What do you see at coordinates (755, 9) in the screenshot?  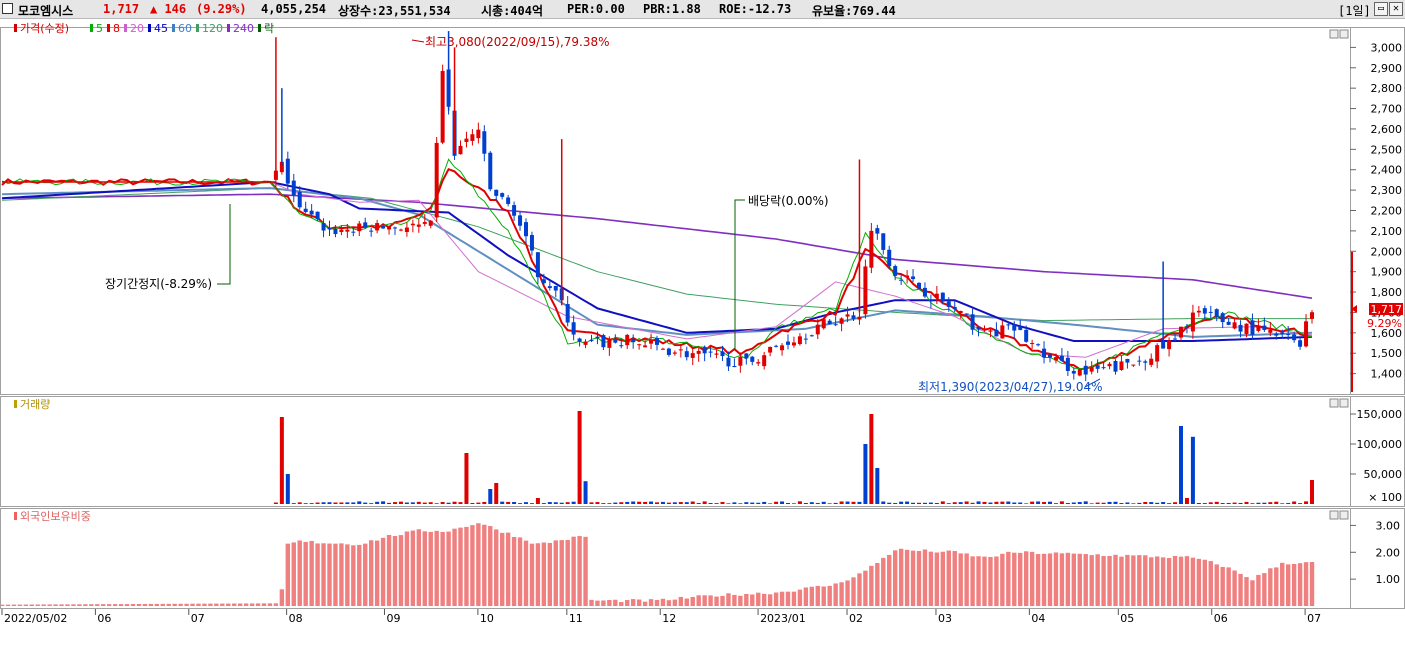 I see `roe-value: ROE:-12.73` at bounding box center [755, 9].